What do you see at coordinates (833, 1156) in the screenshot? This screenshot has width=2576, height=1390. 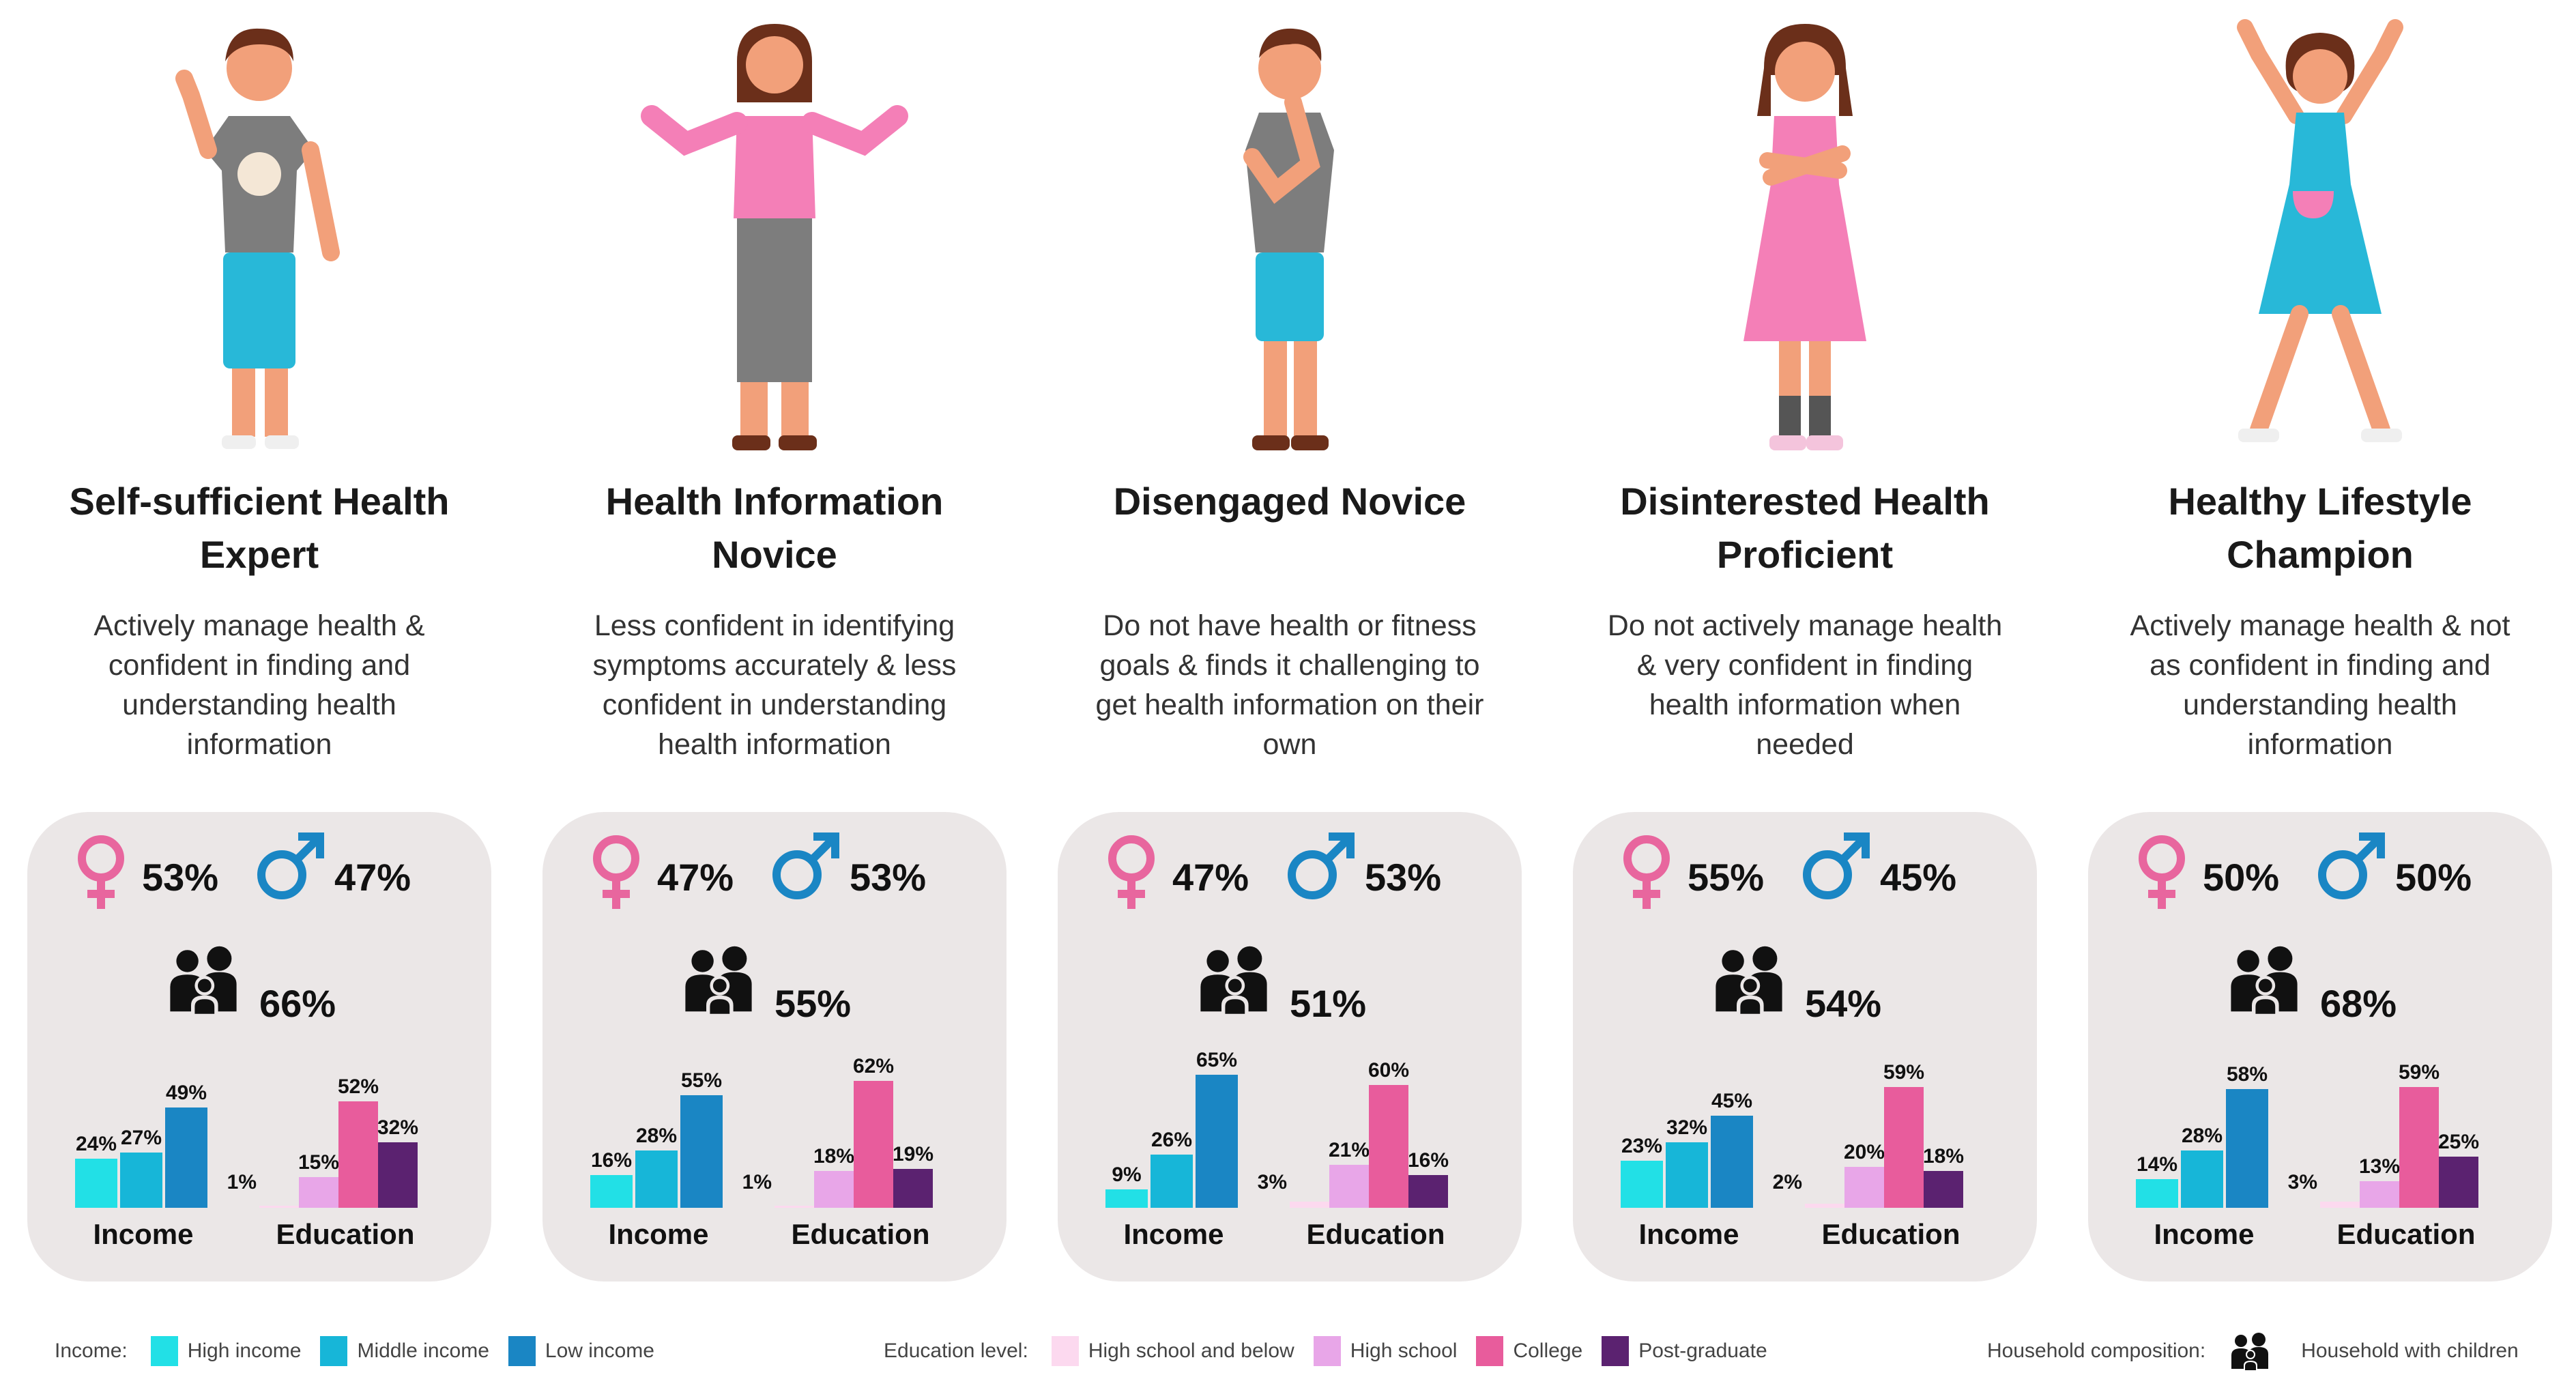 I see `education-bar-label: 18%` at bounding box center [833, 1156].